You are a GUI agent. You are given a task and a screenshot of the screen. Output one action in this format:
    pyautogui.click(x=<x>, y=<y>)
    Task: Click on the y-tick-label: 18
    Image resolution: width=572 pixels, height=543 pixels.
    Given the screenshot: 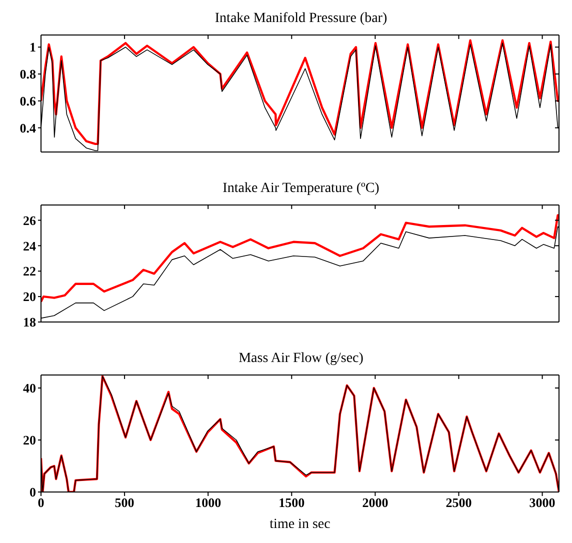 What is the action you would take?
    pyautogui.click(x=29, y=322)
    